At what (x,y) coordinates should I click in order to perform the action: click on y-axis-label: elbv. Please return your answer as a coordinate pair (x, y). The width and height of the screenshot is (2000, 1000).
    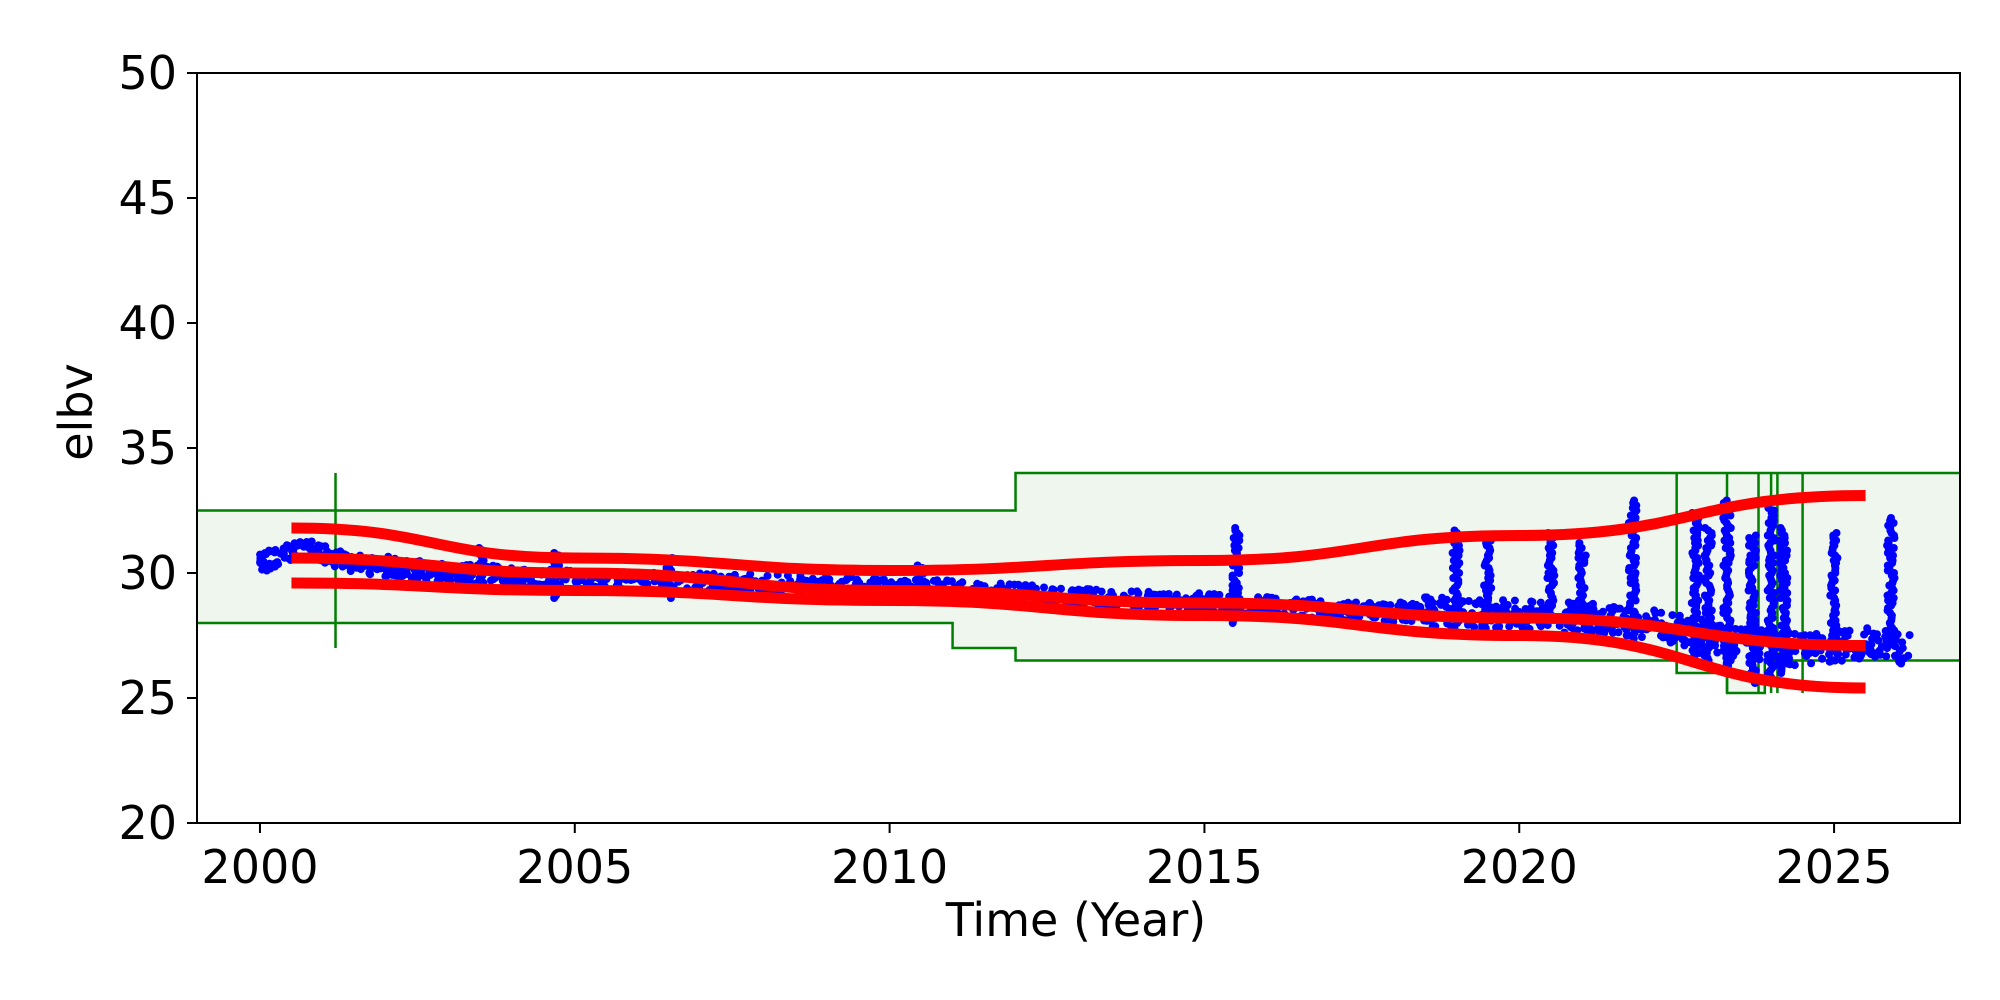
    Looking at the image, I should click on (76, 412).